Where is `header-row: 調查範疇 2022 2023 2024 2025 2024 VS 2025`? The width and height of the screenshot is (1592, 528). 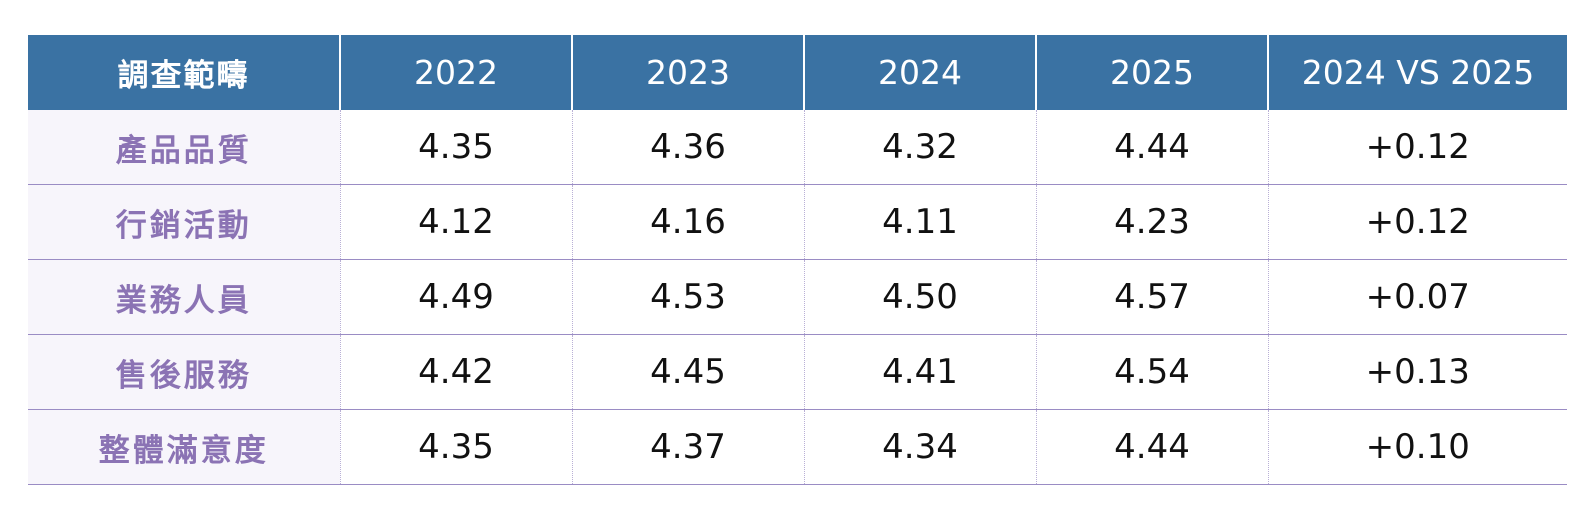 header-row: 調查範疇 2022 2023 2024 2025 2024 VS 2025 is located at coordinates (797, 72).